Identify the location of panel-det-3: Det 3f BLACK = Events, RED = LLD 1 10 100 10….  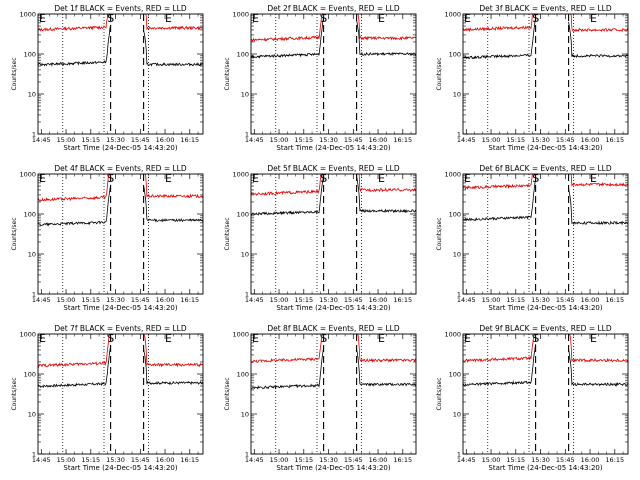
(532, 78).